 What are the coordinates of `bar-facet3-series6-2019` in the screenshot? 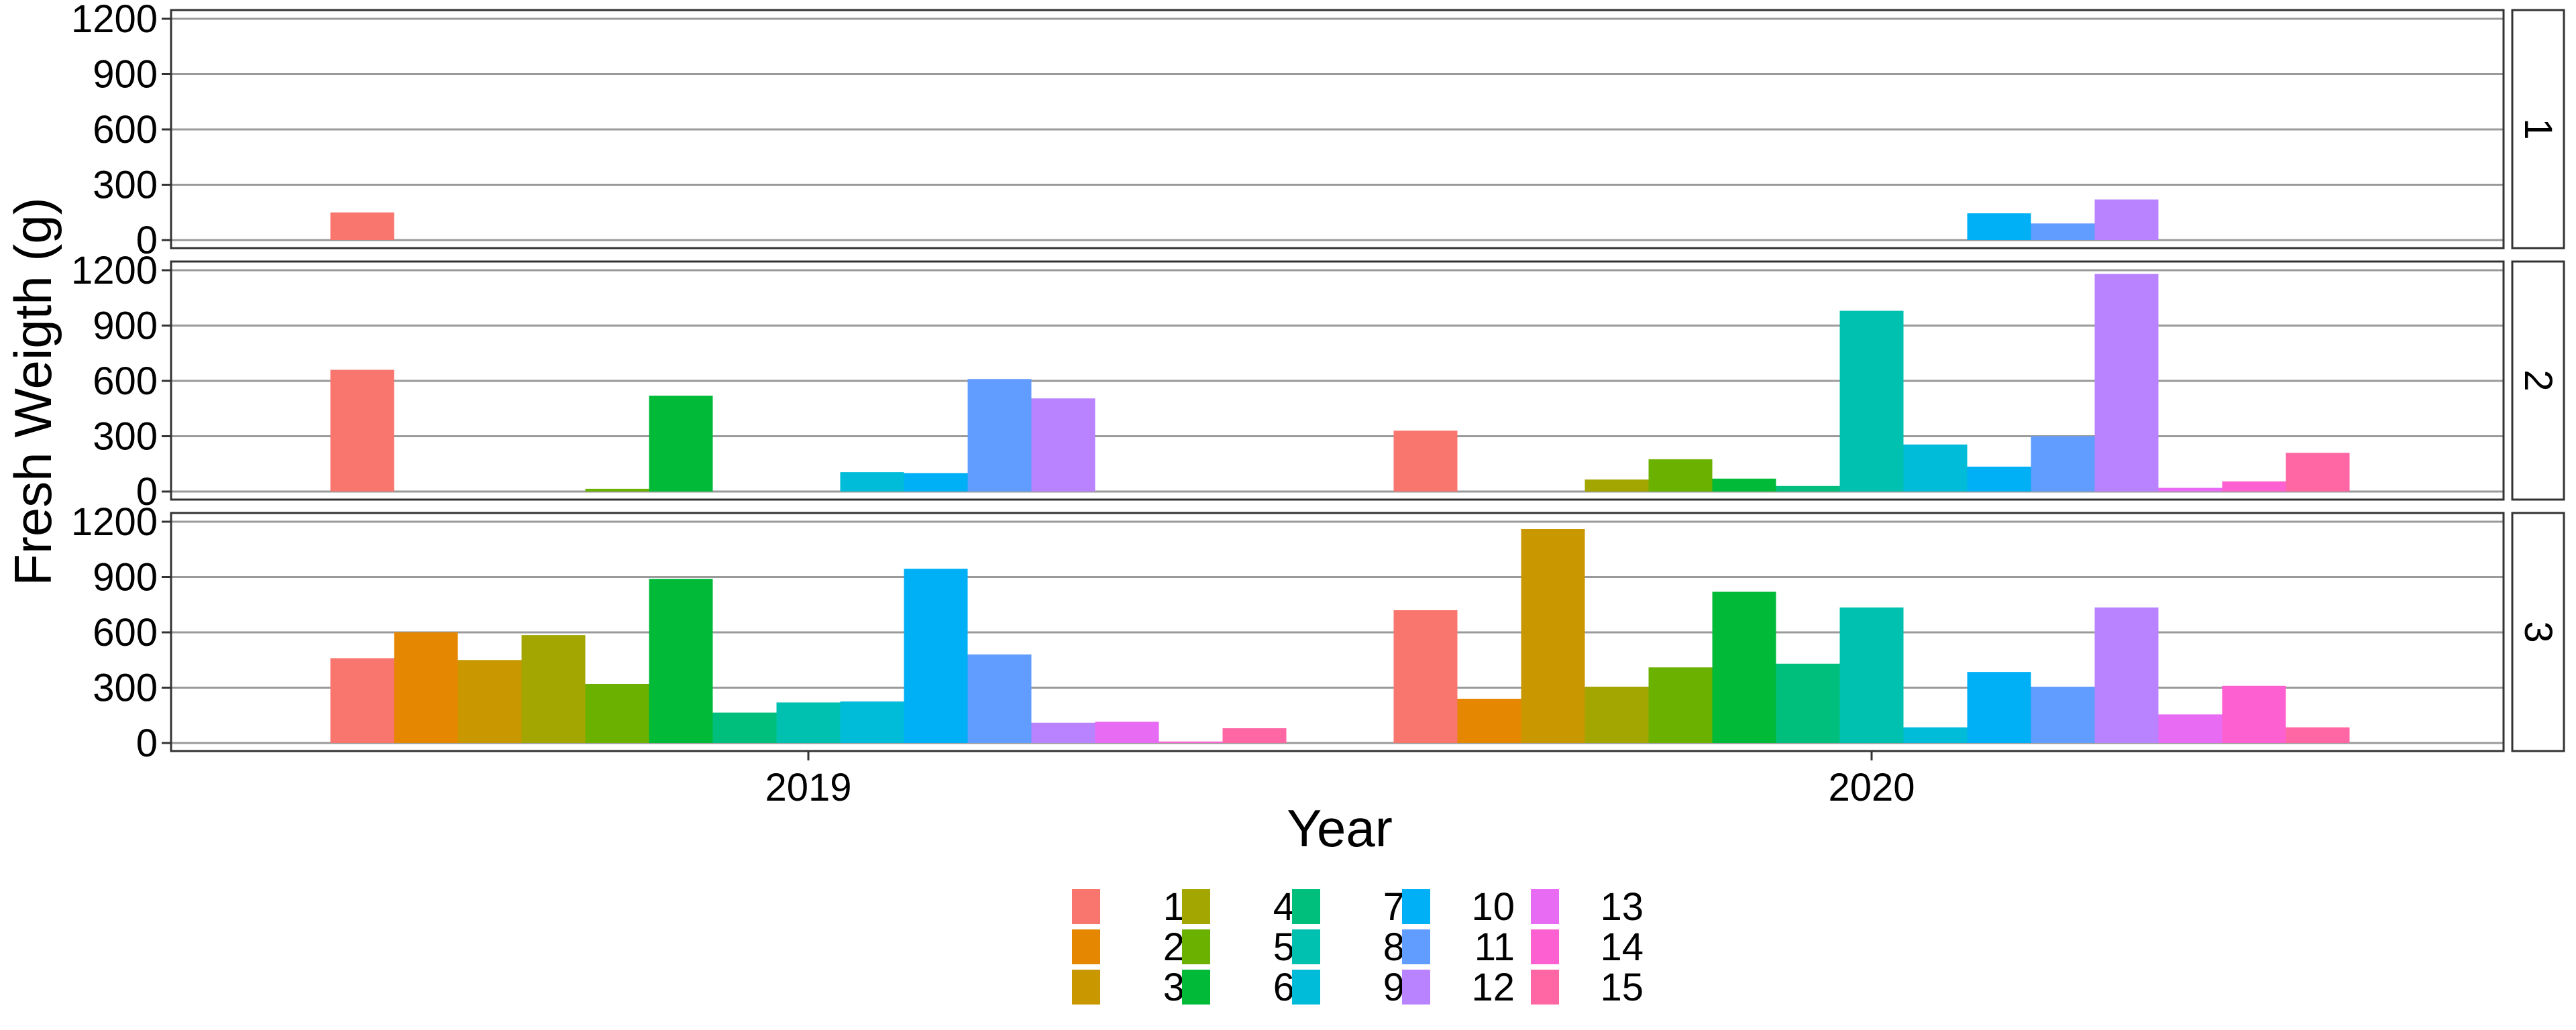 It's located at (681, 661).